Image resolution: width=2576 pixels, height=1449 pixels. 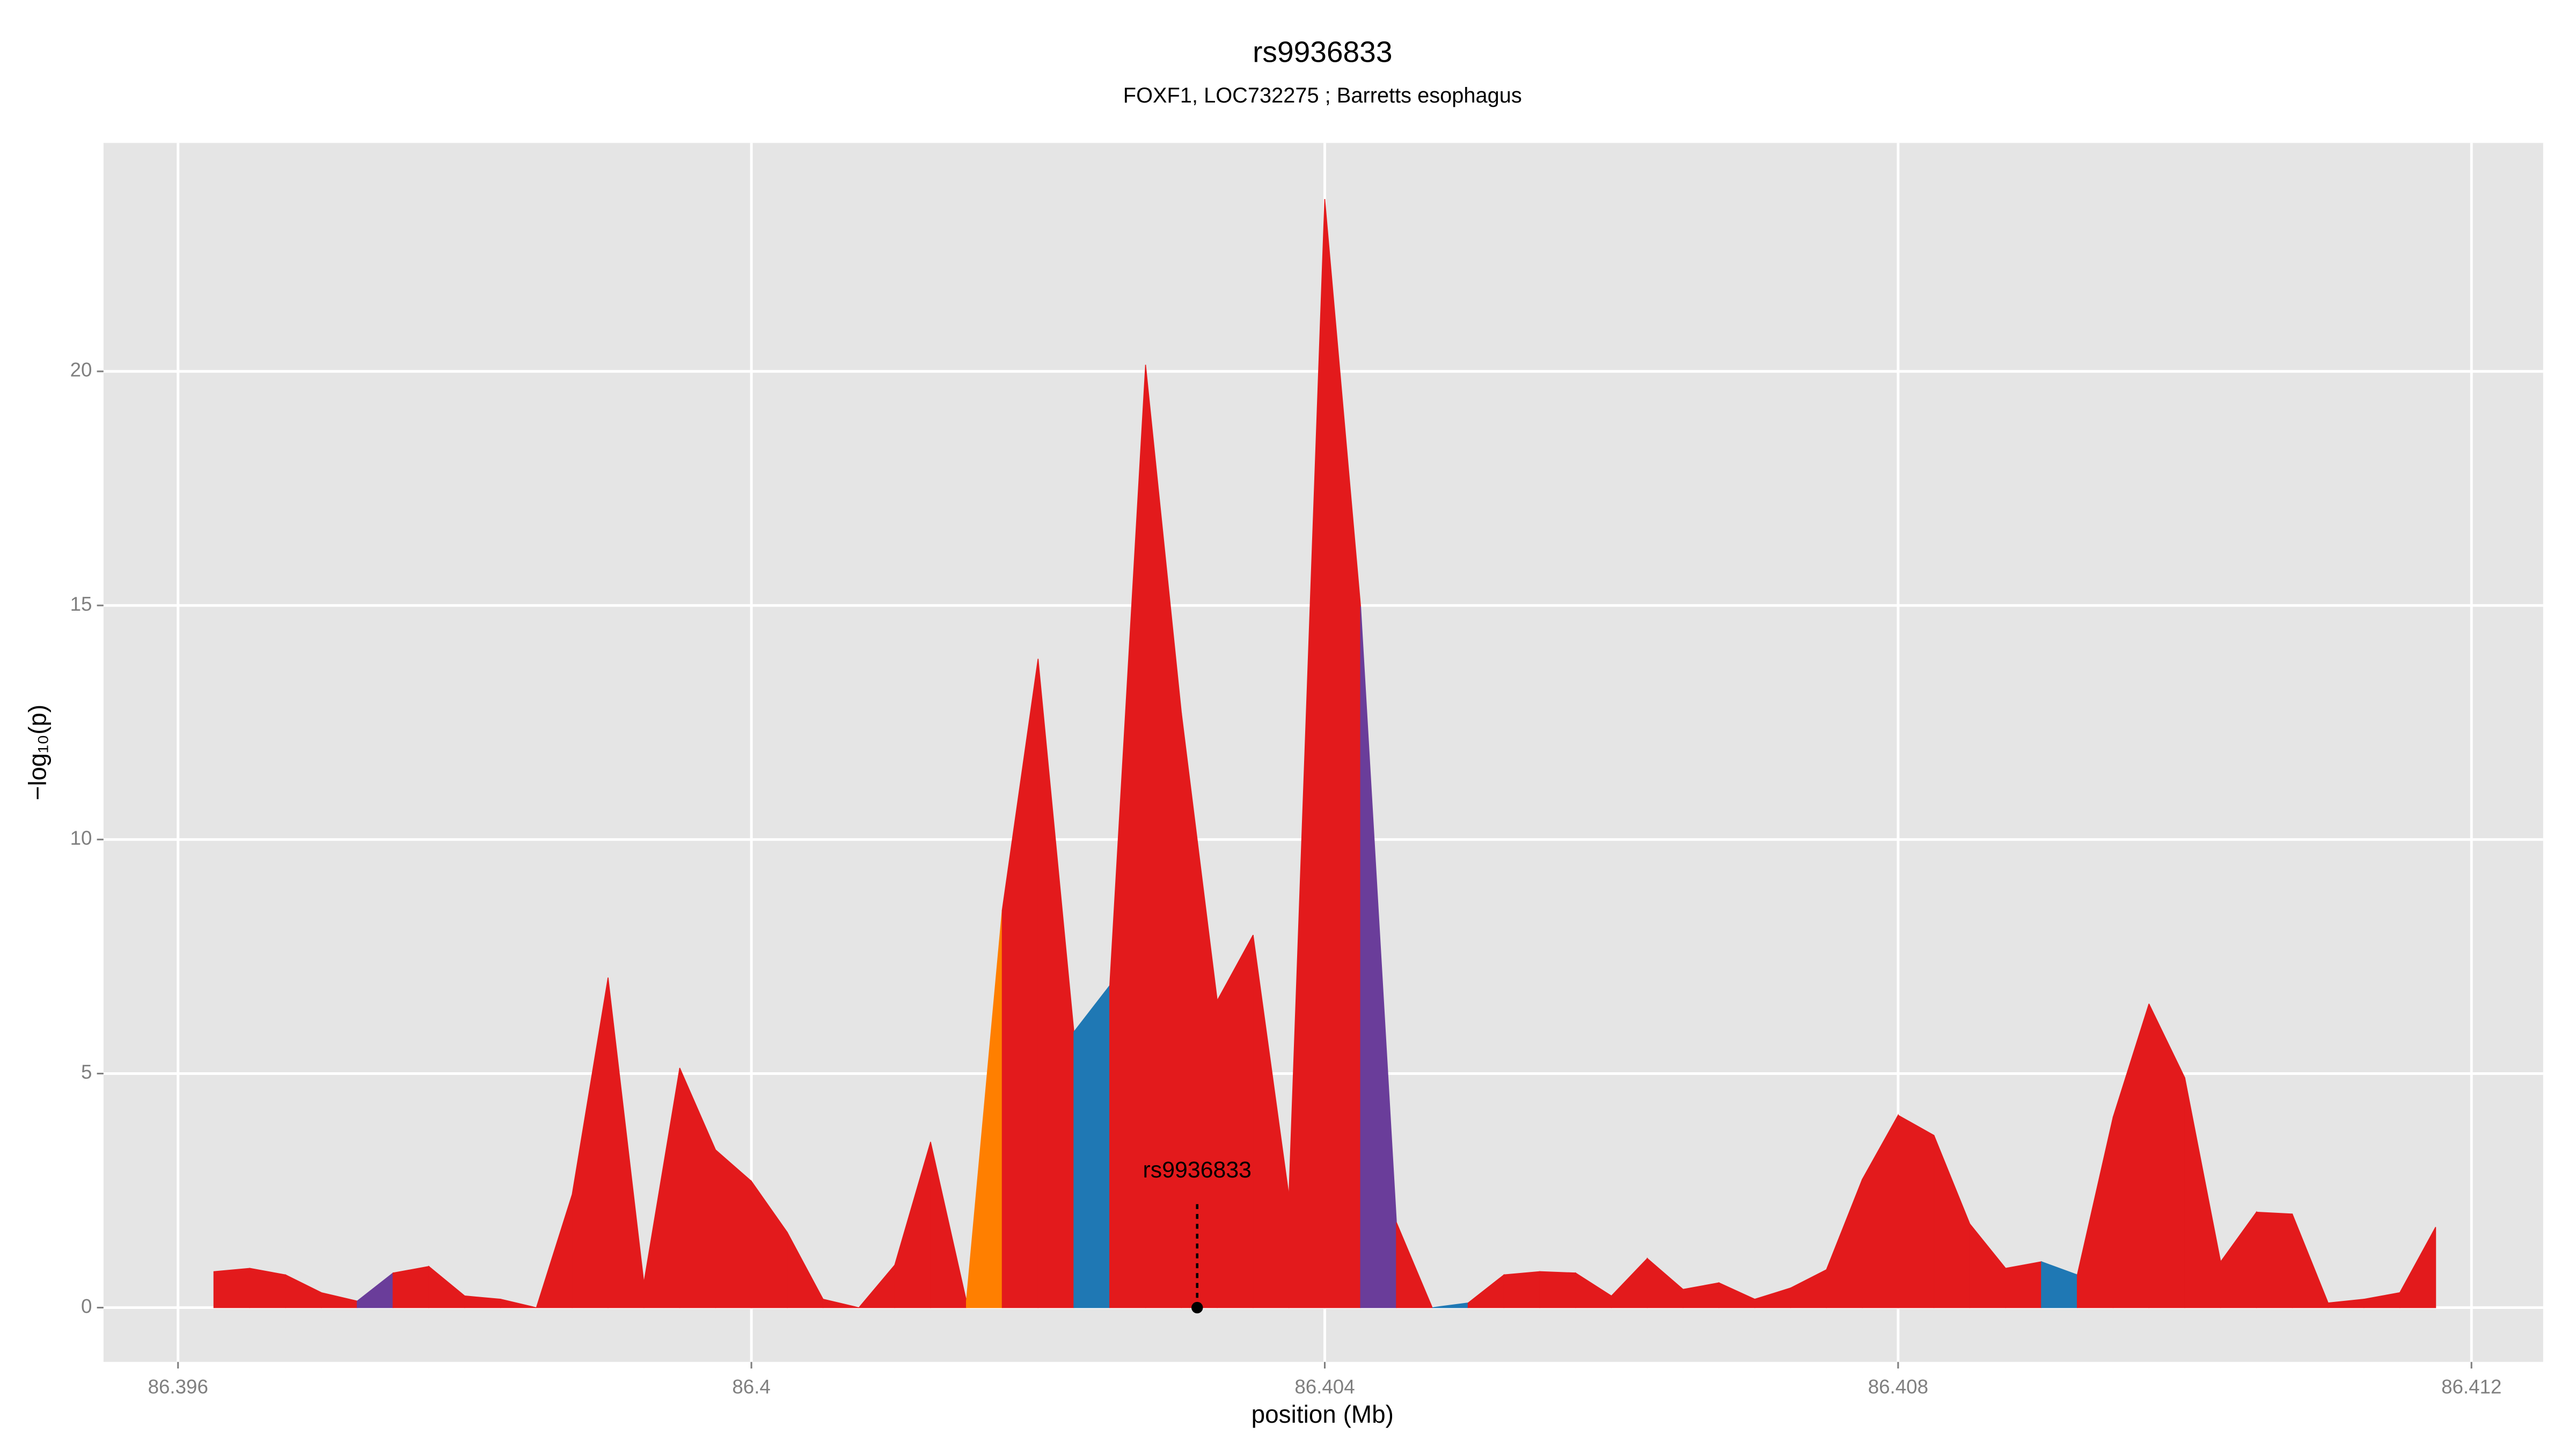 What do you see at coordinates (178, 1386) in the screenshot?
I see `x-tick-label: 86.396` at bounding box center [178, 1386].